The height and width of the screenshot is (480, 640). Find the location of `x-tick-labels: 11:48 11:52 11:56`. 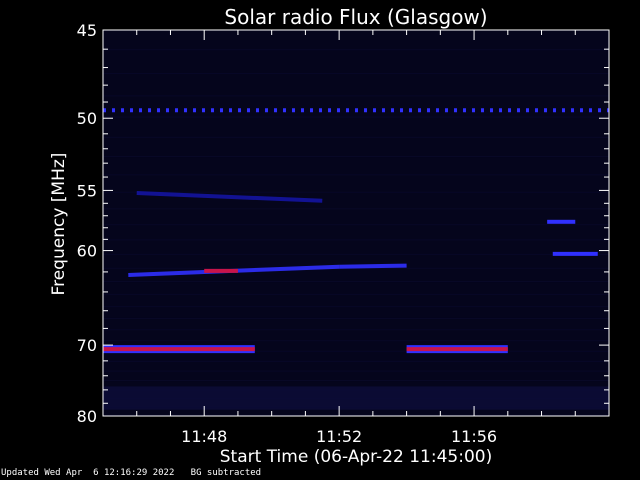

x-tick-labels: 11:48 11:52 11:56 is located at coordinates (339, 436).